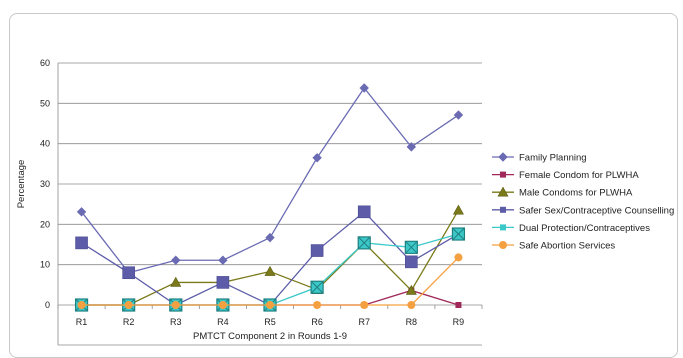 The image size is (683, 358). I want to click on legend-label: Male Condoms for PLWHA, so click(576, 193).